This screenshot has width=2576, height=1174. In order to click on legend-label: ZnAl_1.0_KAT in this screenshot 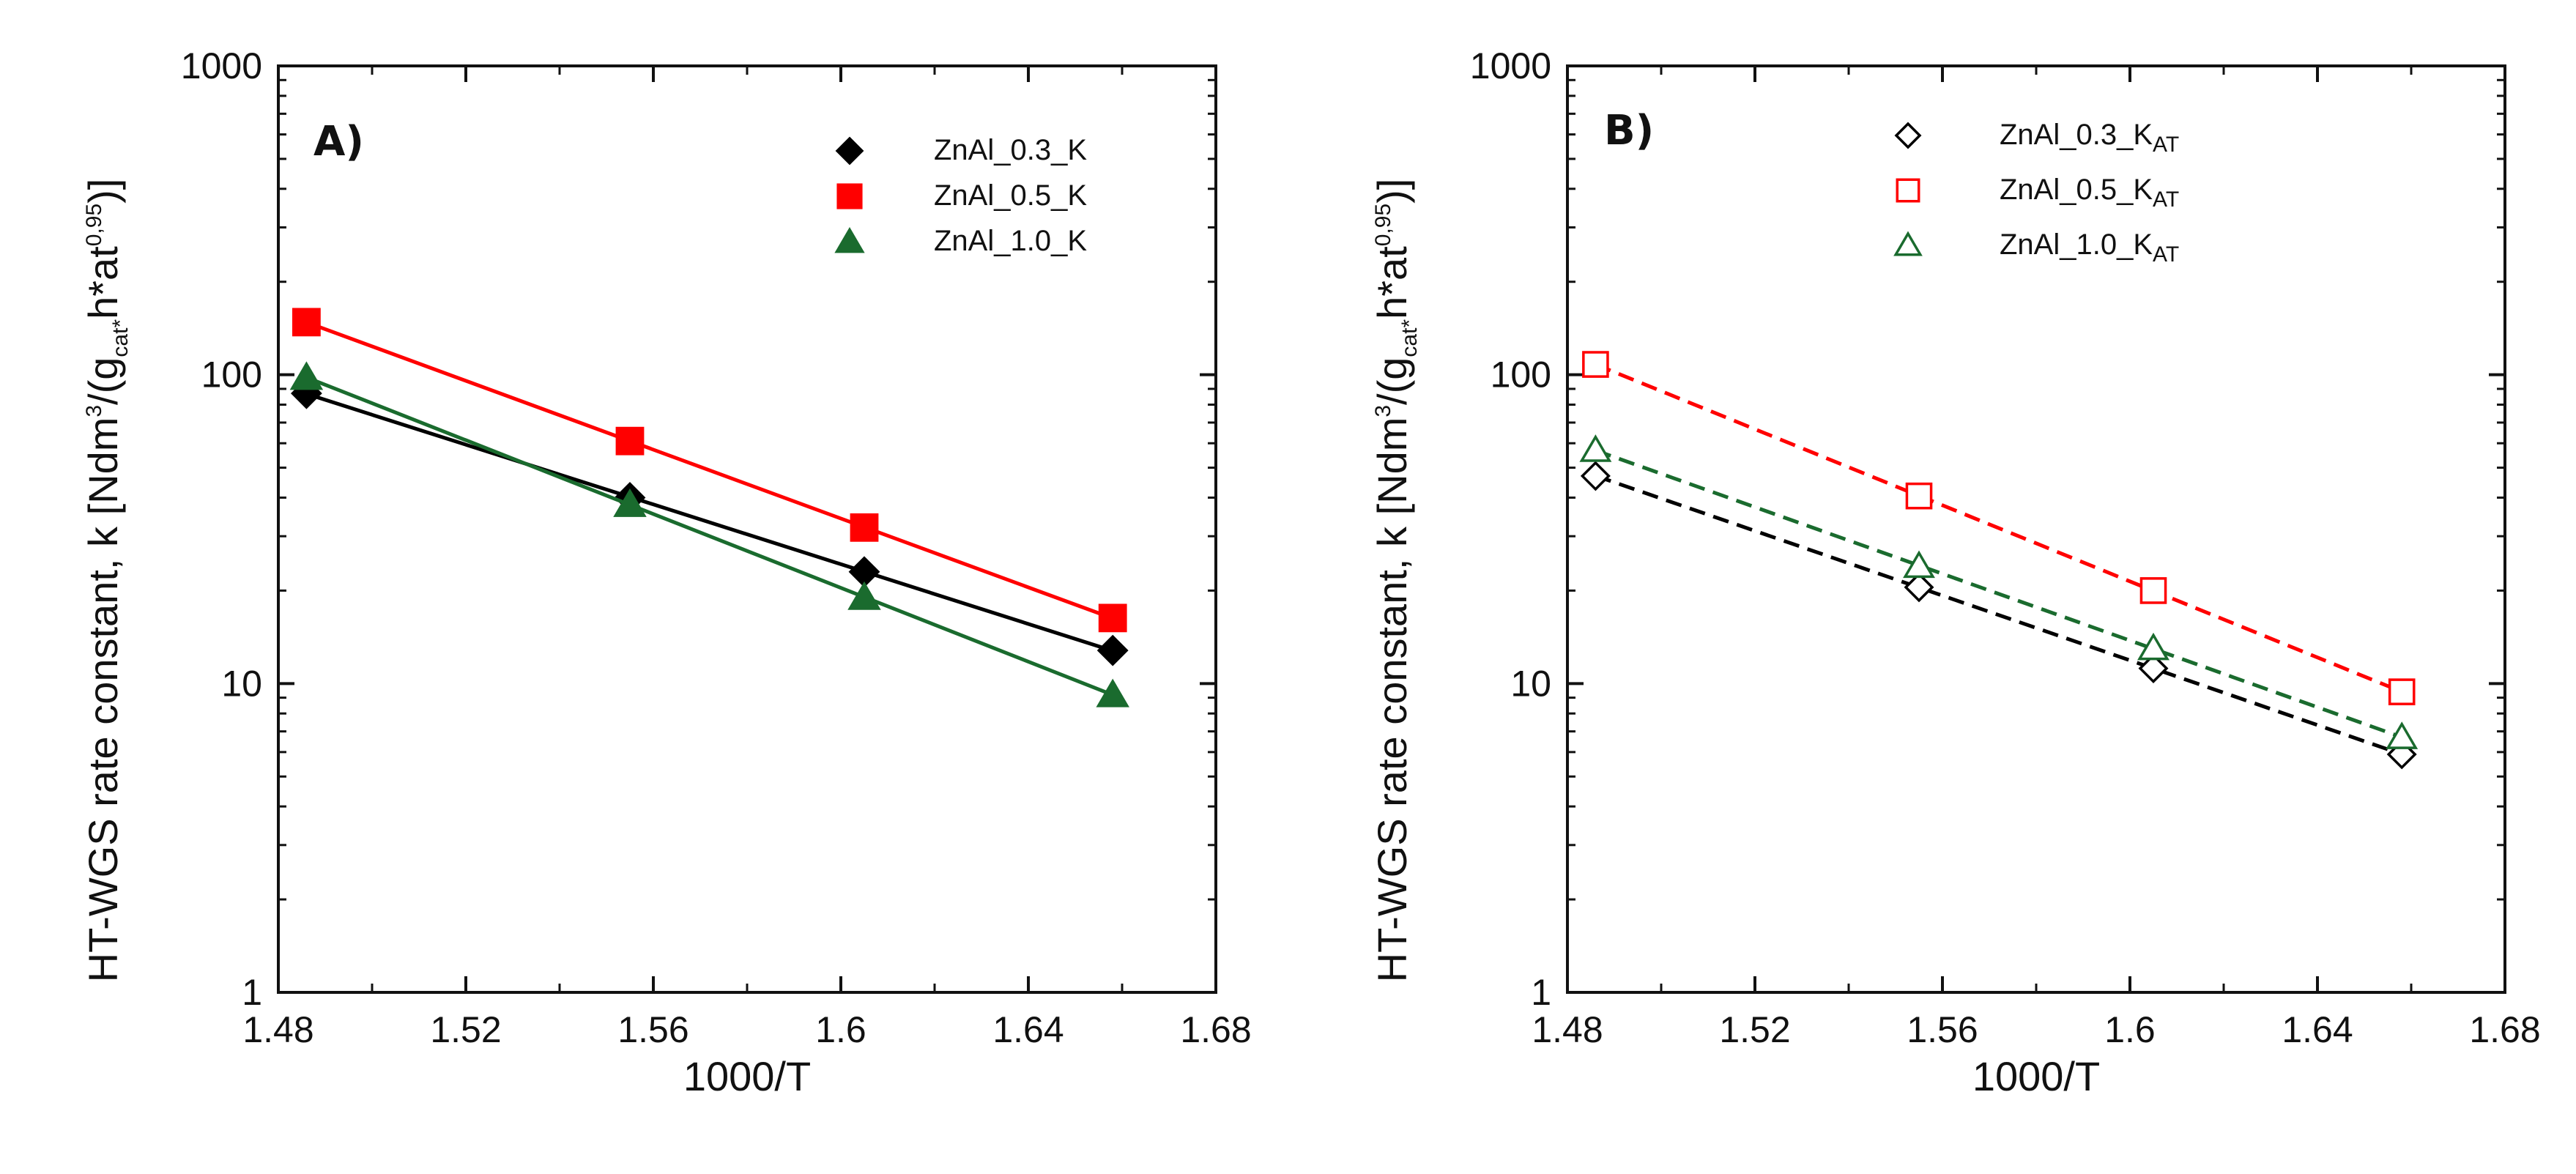, I will do `click(2089, 248)`.